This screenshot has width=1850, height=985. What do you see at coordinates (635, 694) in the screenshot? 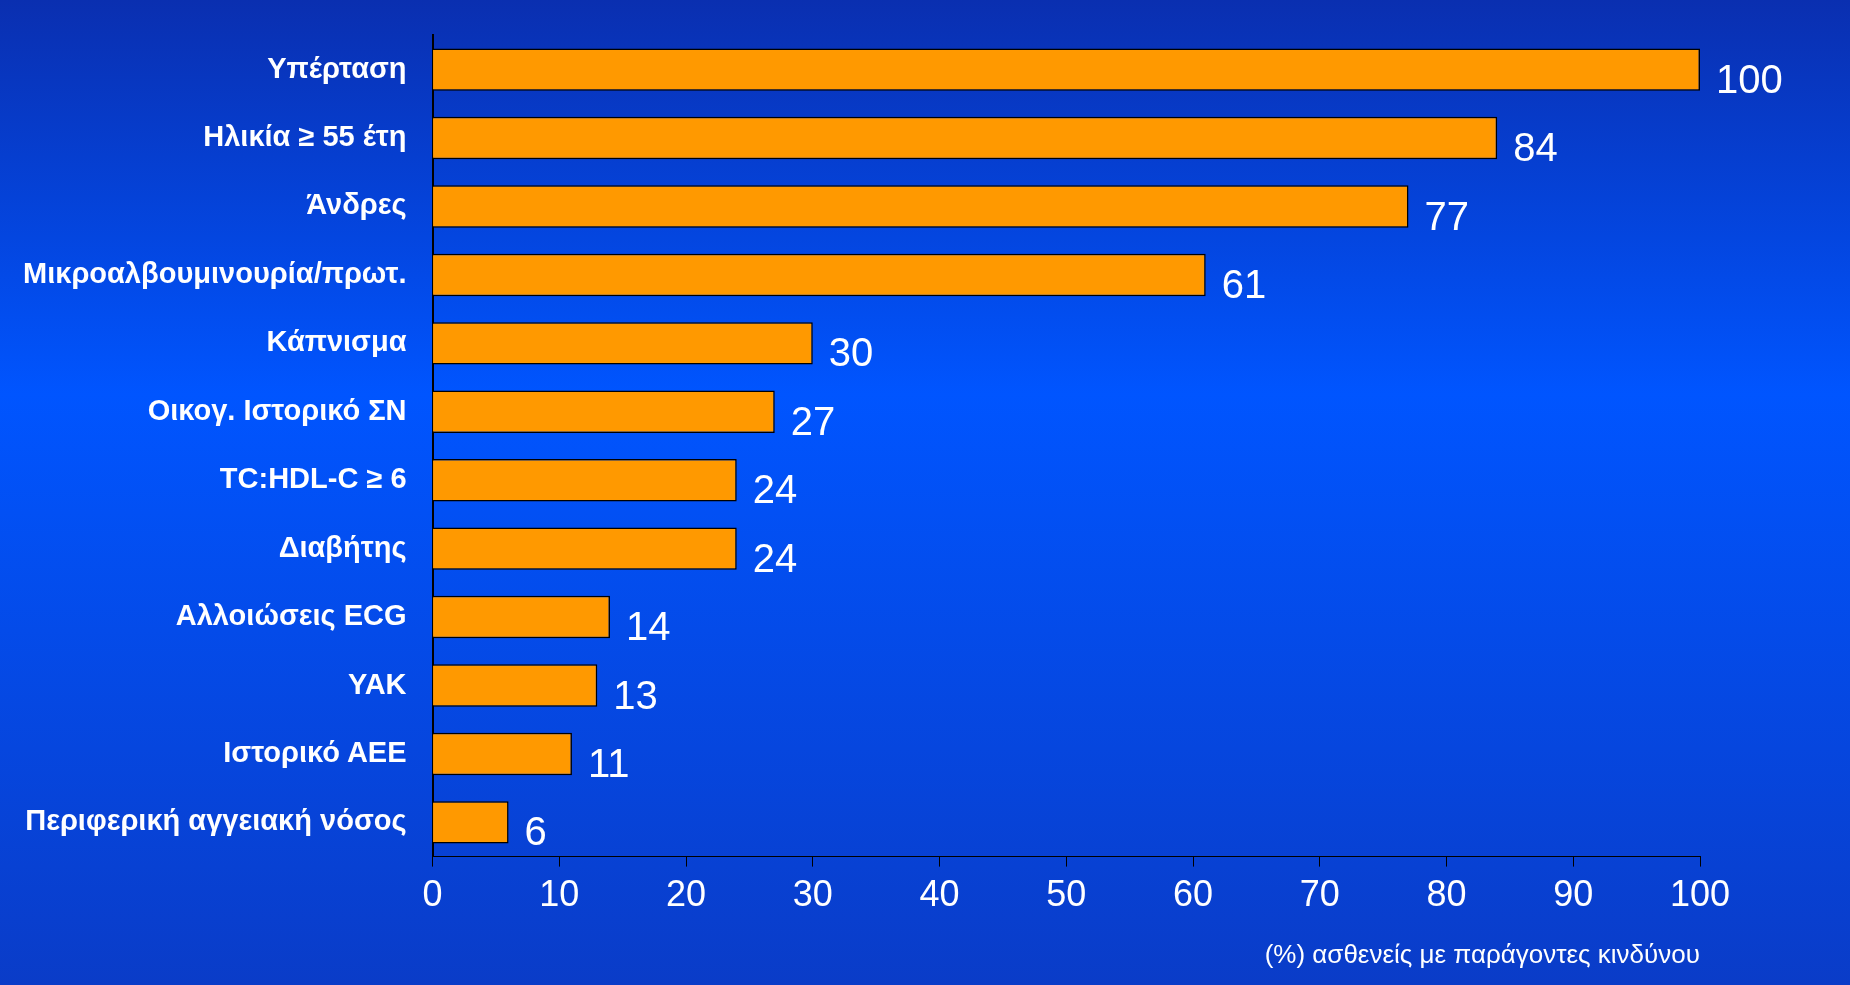
I see `data-label: 13` at bounding box center [635, 694].